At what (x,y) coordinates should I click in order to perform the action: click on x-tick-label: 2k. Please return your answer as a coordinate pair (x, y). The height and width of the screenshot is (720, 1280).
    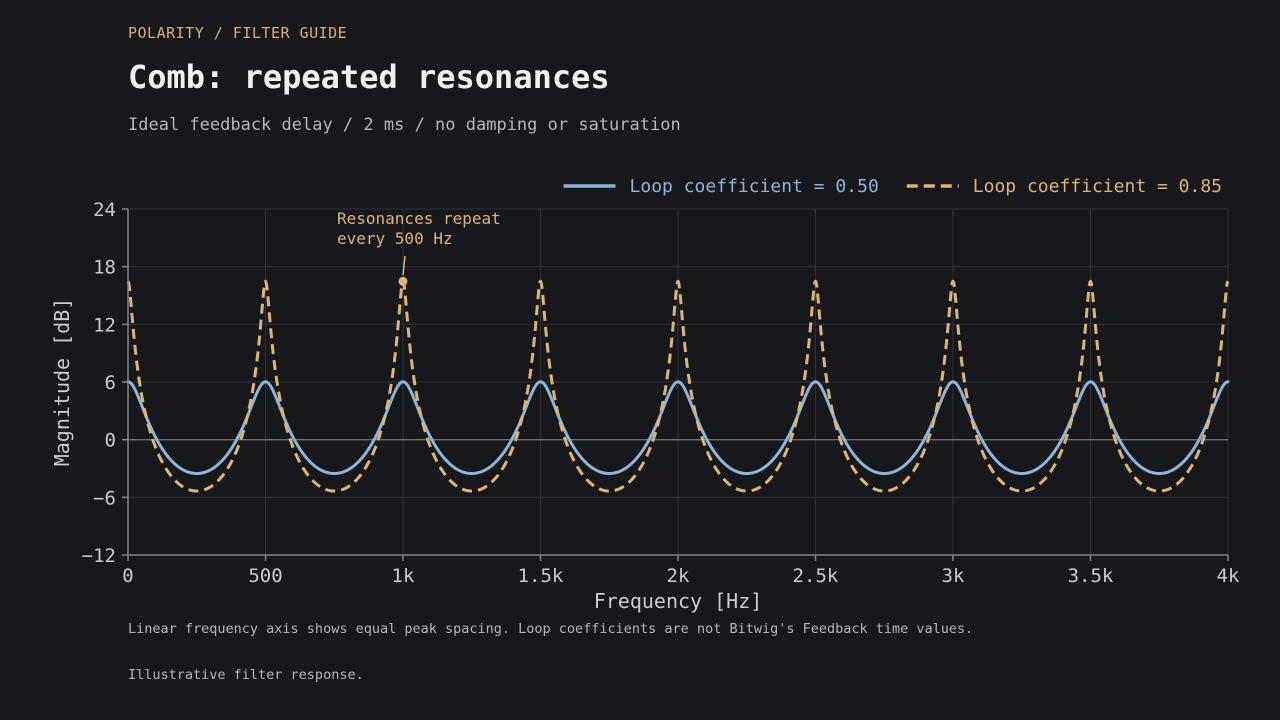
    Looking at the image, I should click on (678, 576).